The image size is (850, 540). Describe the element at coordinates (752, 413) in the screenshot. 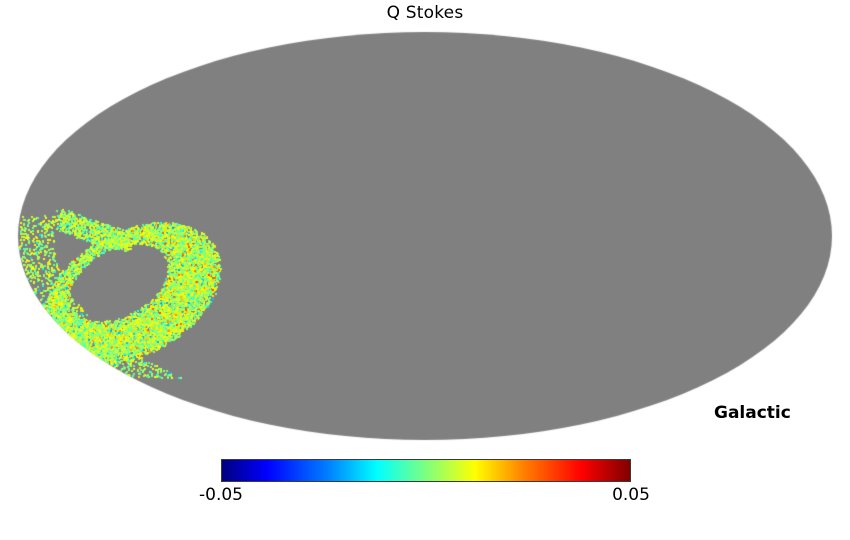

I see `coordinate-system-label: Galactic` at that location.